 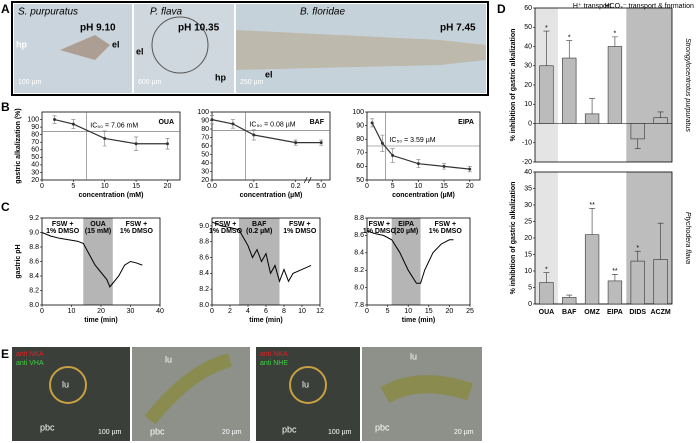 What do you see at coordinates (501, 9) in the screenshot?
I see `panel-letter: D` at bounding box center [501, 9].